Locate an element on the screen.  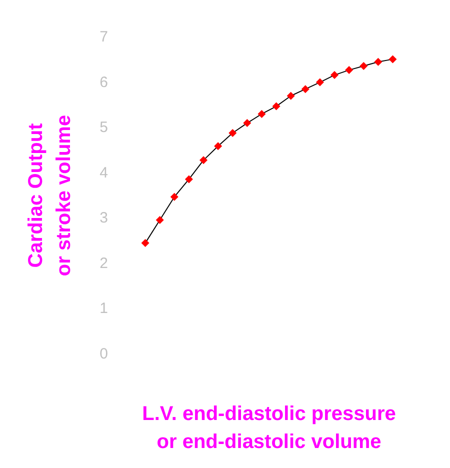
y-axis-title: Cardiac Output or stroke volume is located at coordinates (50, 195).